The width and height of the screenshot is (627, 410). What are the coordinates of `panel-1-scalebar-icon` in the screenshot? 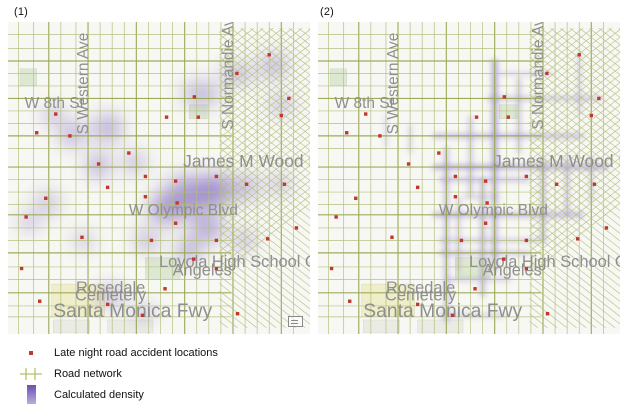 It's located at (295, 321).